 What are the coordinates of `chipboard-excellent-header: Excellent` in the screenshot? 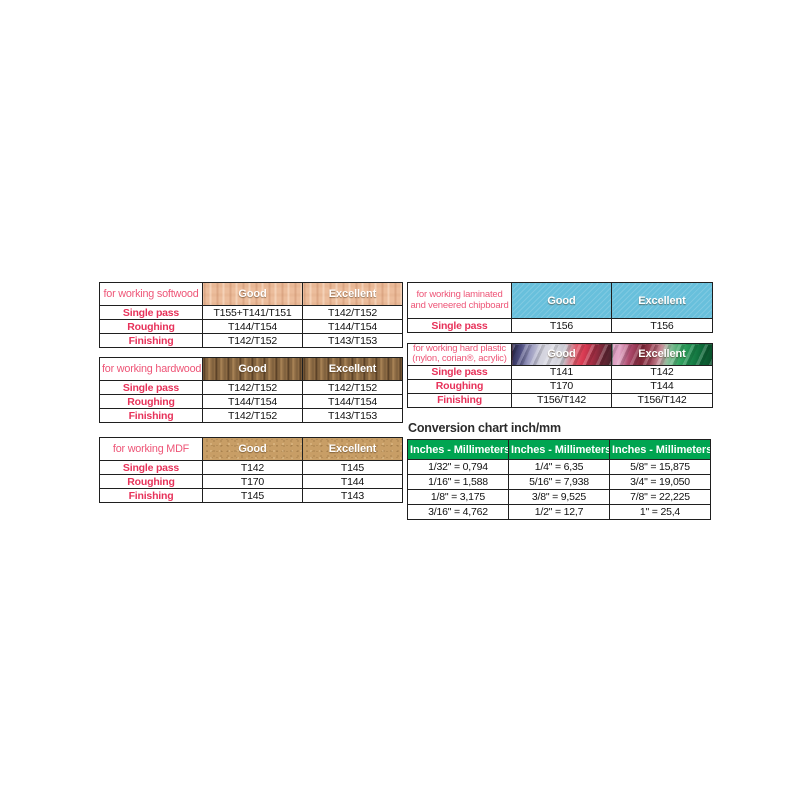 It's located at (662, 300).